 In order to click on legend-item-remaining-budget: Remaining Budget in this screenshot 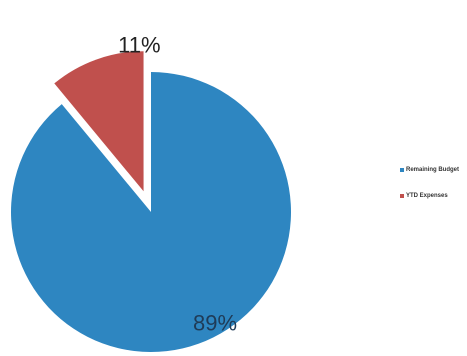, I will do `click(429, 170)`.